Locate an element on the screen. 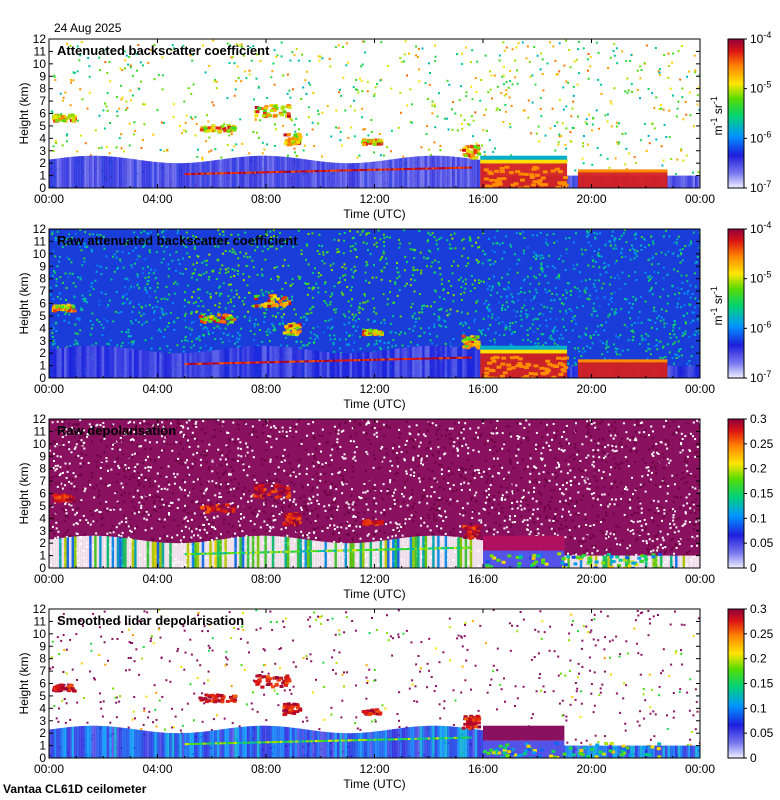 This screenshot has width=780, height=800. panel-title: Attenuated backscatter coefficient is located at coordinates (163, 50).